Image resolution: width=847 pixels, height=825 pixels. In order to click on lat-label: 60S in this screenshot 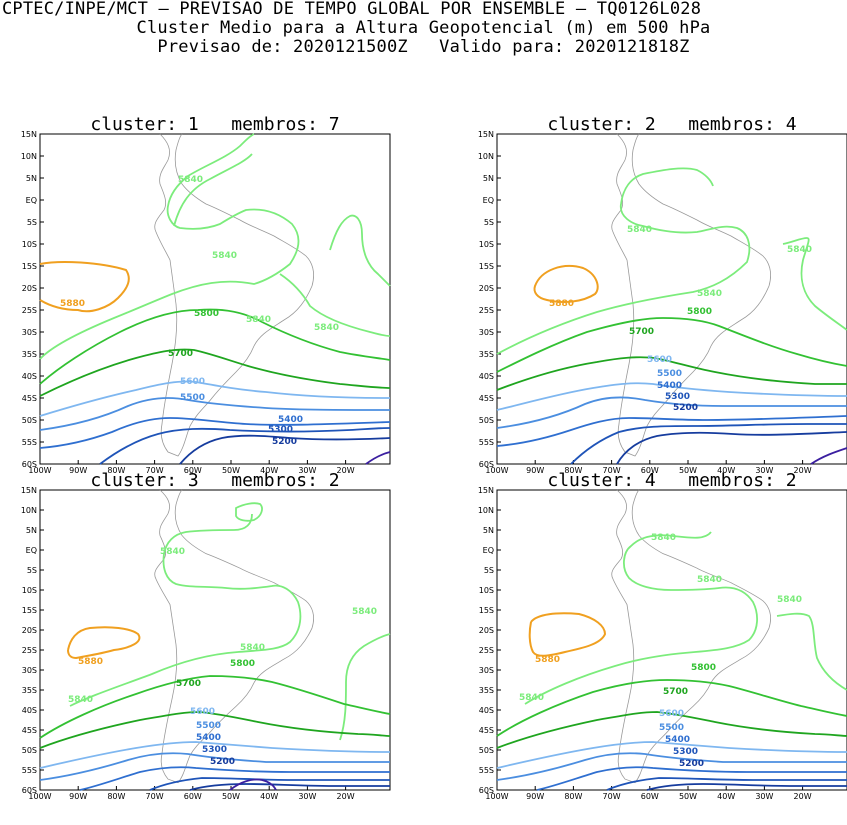, I will do `click(29, 790)`.